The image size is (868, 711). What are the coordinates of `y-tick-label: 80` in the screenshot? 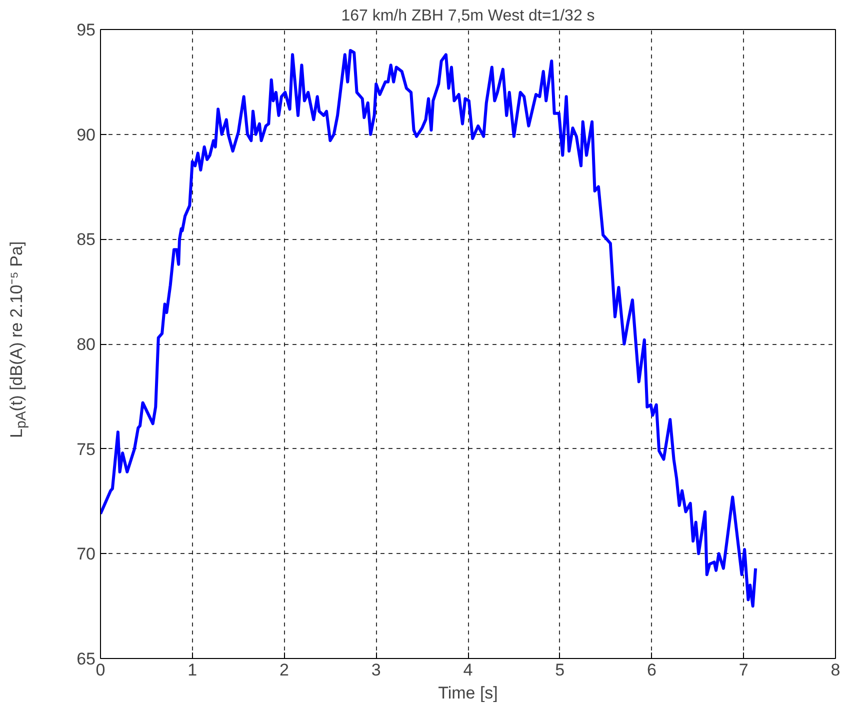 It's located at (86, 344).